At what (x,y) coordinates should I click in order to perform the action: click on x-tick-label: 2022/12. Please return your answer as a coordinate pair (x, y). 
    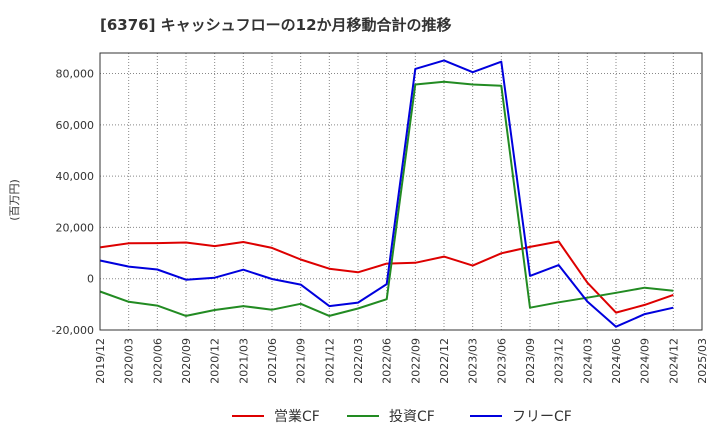
    Looking at the image, I should click on (444, 361).